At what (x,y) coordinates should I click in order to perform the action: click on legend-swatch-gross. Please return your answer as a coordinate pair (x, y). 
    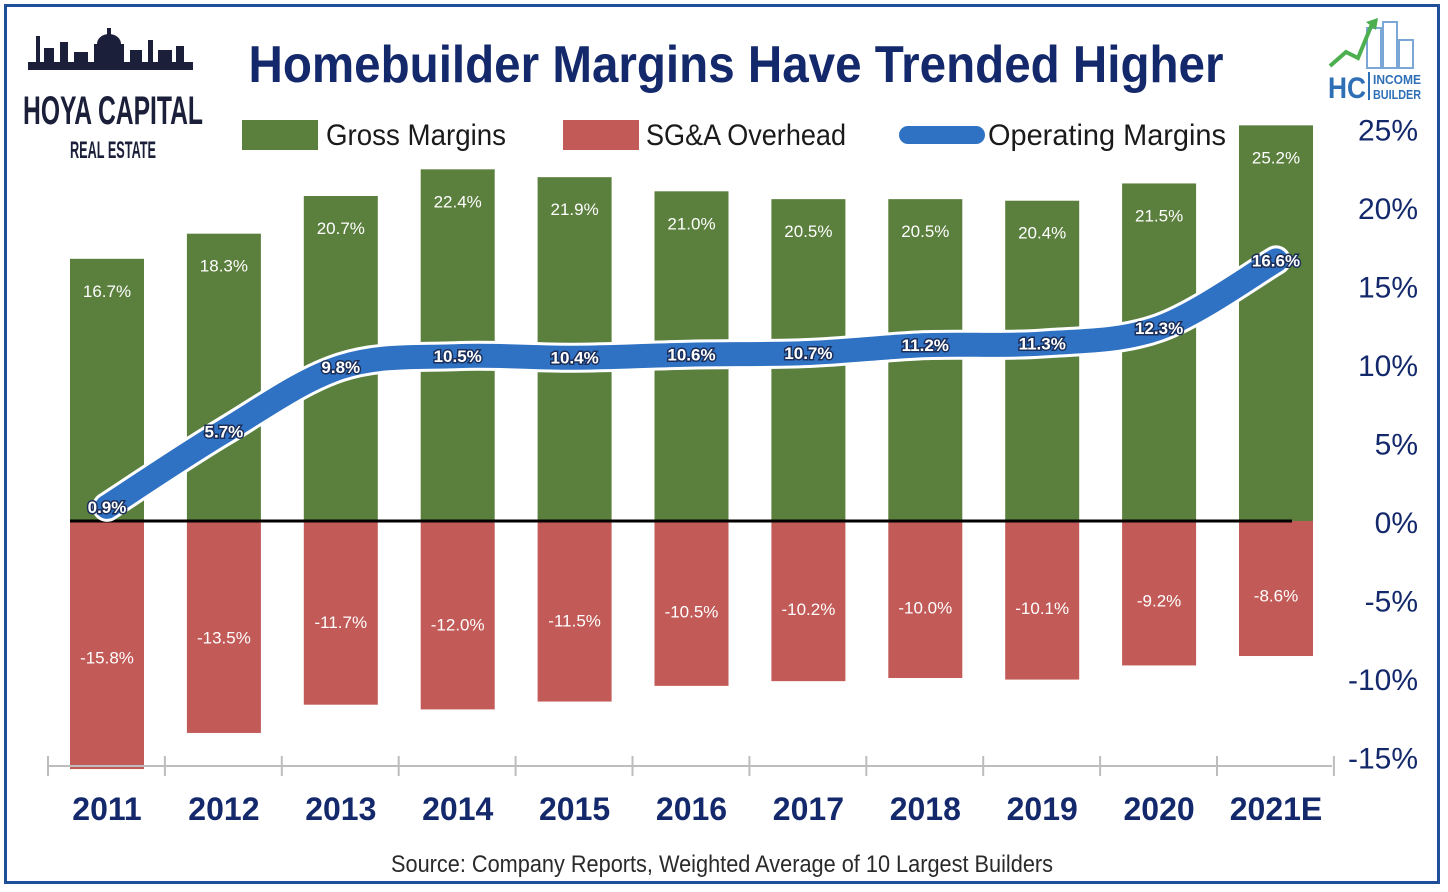
    Looking at the image, I should click on (280, 135).